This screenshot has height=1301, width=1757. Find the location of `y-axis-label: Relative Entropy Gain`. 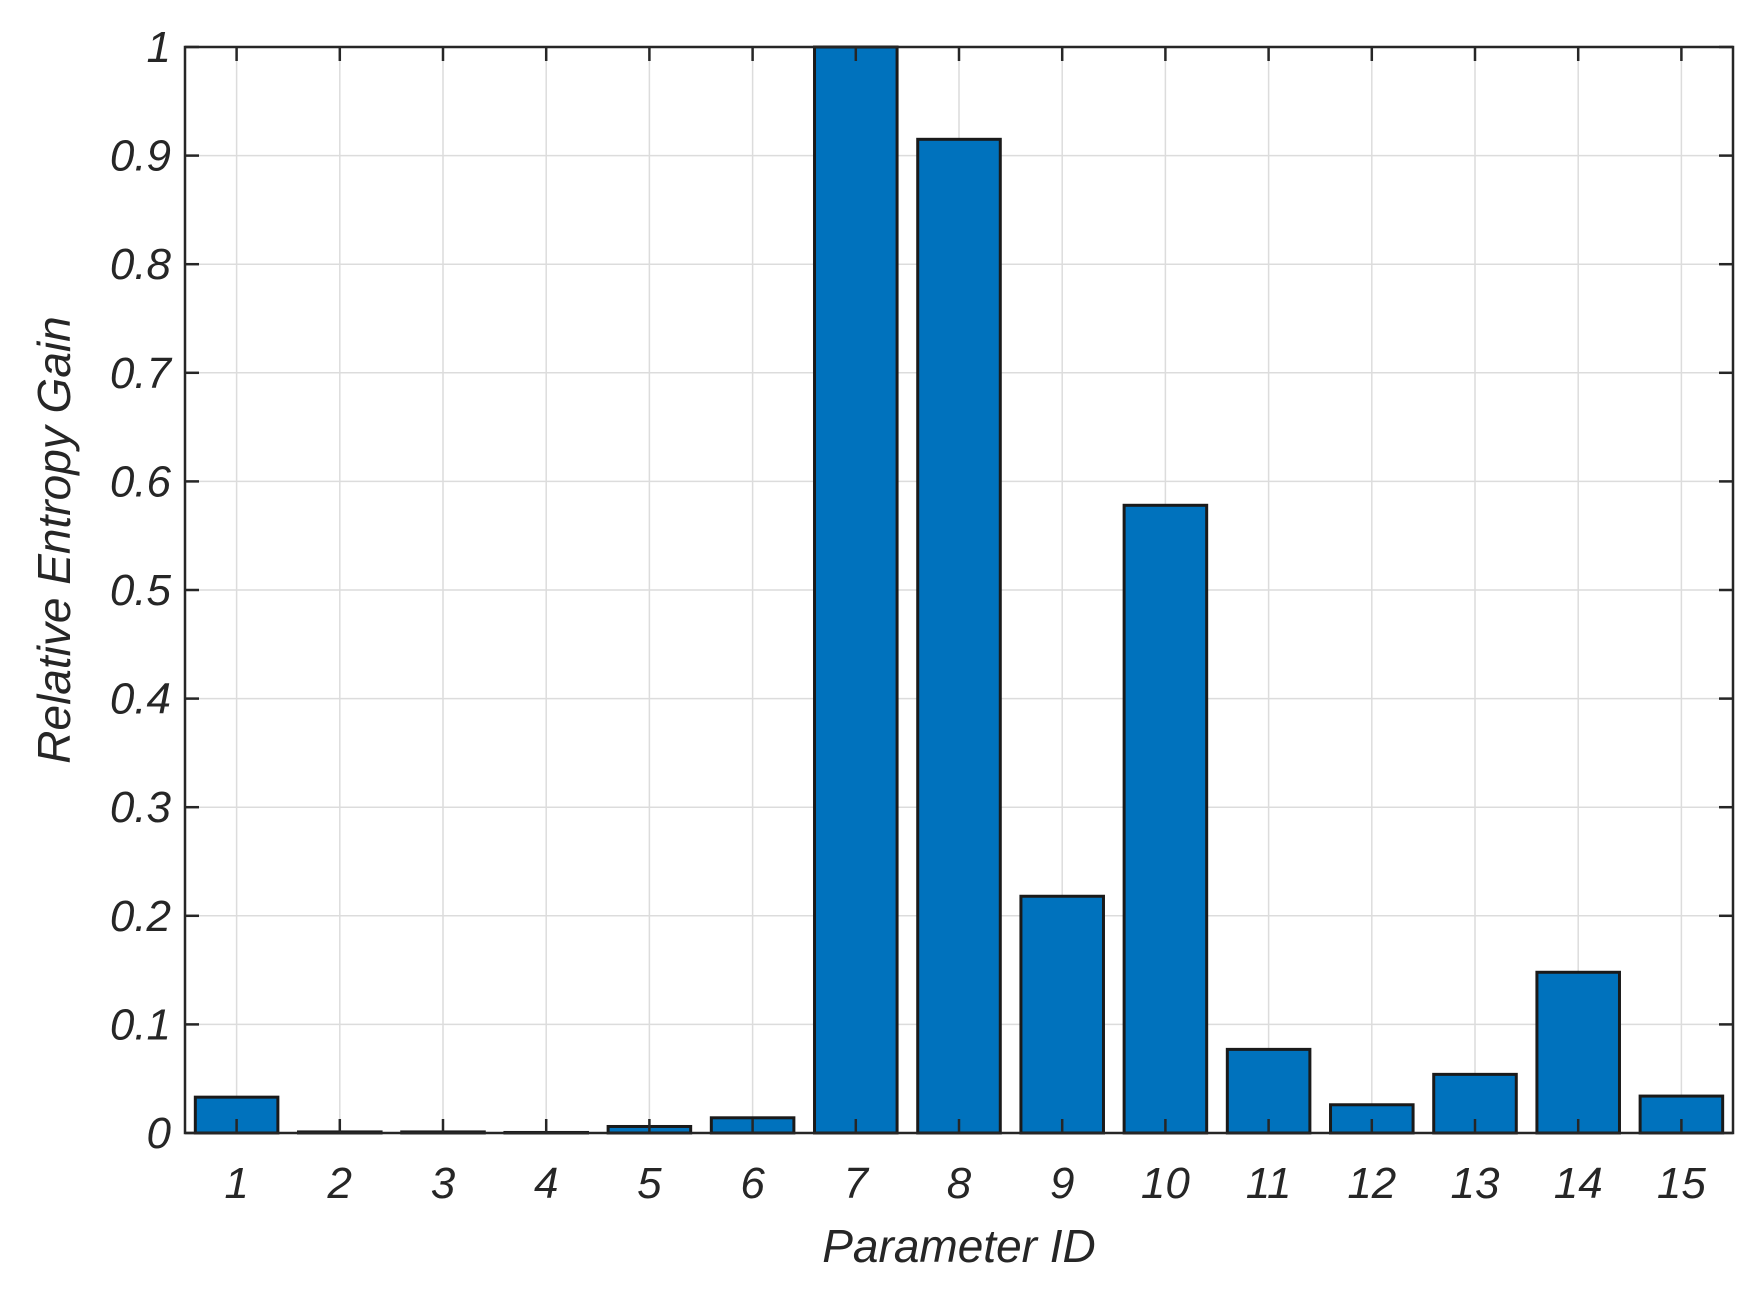

y-axis-label: Relative Entropy Gain is located at coordinates (54, 539).